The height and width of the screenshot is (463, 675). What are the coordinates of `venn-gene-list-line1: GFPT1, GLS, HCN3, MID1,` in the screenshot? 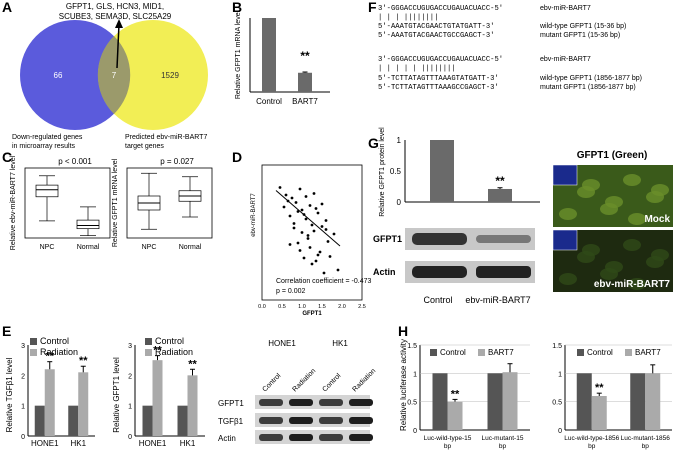 It's located at (115, 6).